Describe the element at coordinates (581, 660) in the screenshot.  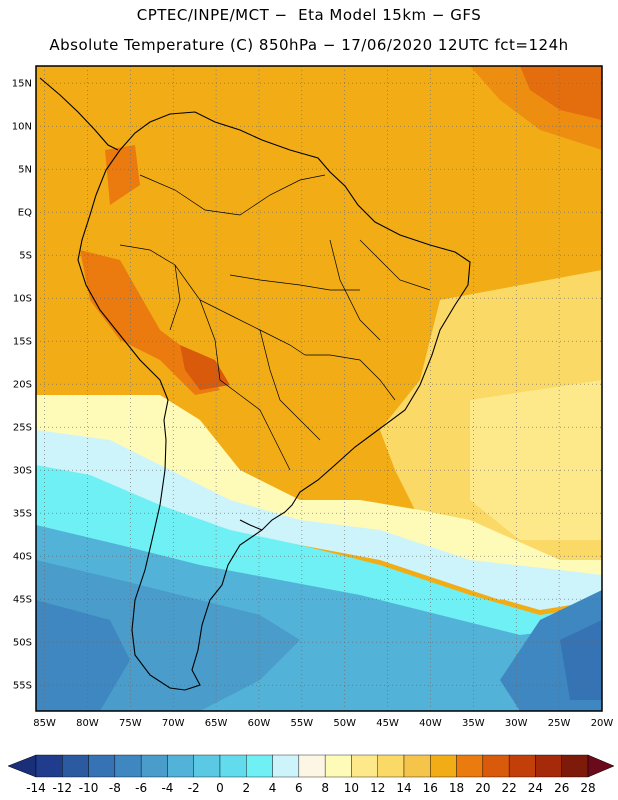
I see `coldest-region-southeast` at that location.